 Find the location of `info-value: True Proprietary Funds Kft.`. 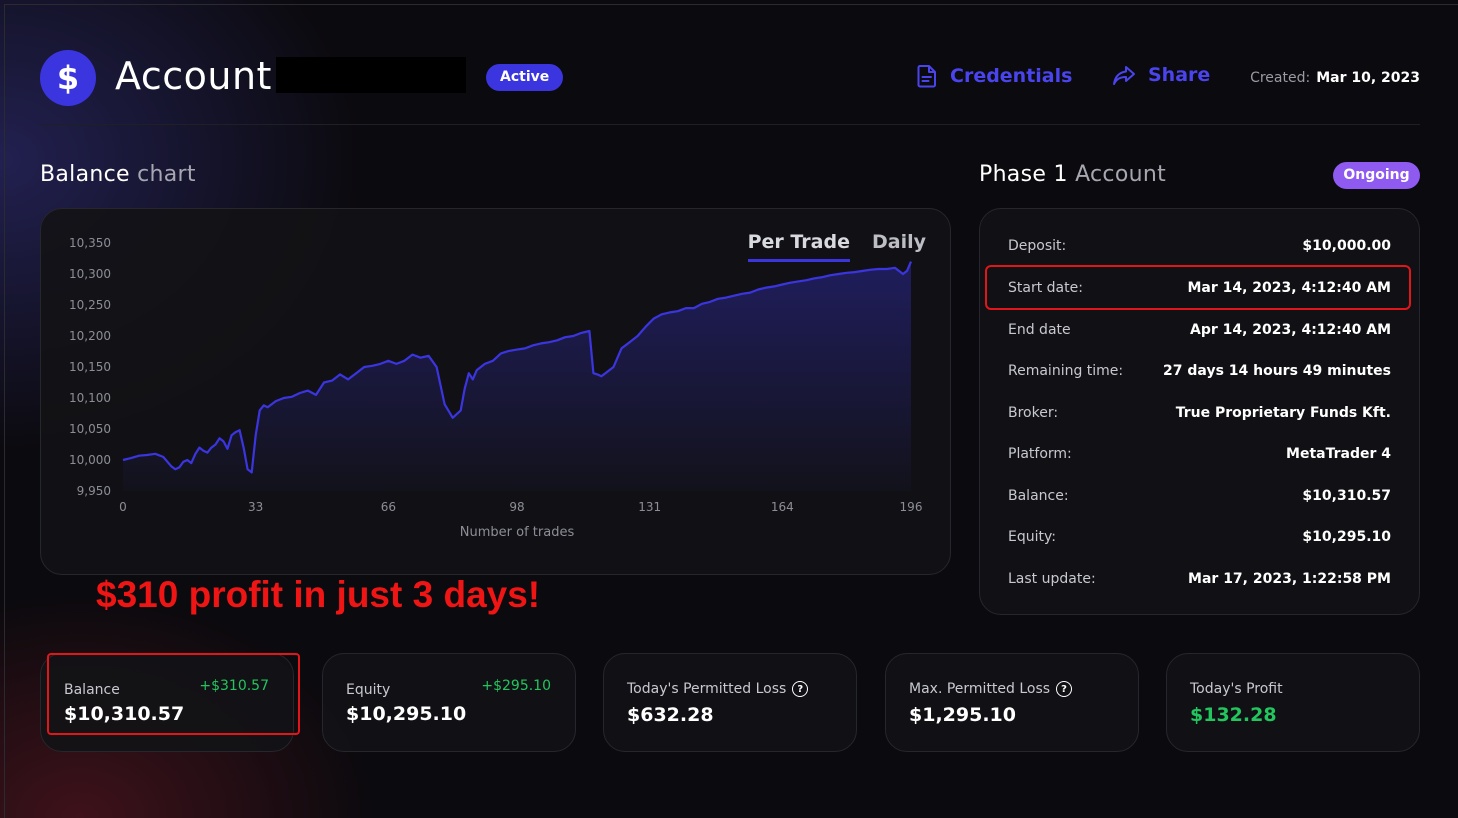

info-value: True Proprietary Funds Kft. is located at coordinates (1283, 413).